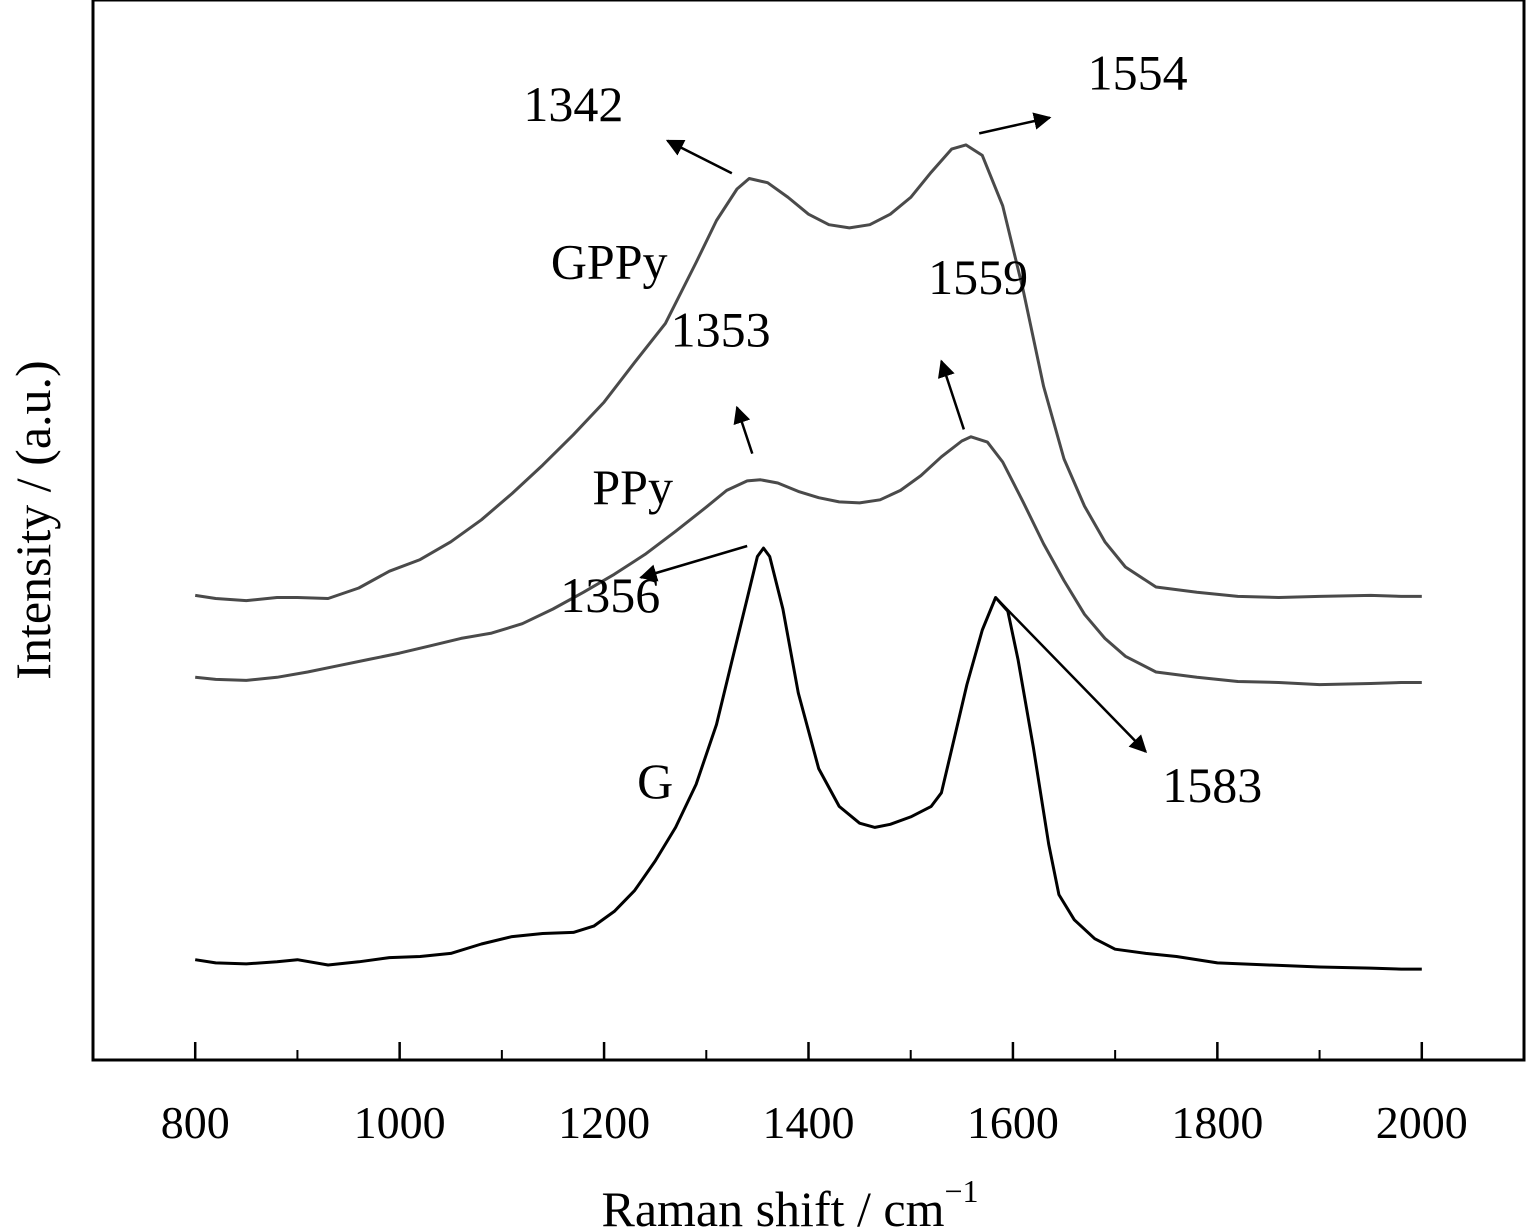 This screenshot has height=1229, width=1527. I want to click on peak-label: 1554, so click(1138, 72).